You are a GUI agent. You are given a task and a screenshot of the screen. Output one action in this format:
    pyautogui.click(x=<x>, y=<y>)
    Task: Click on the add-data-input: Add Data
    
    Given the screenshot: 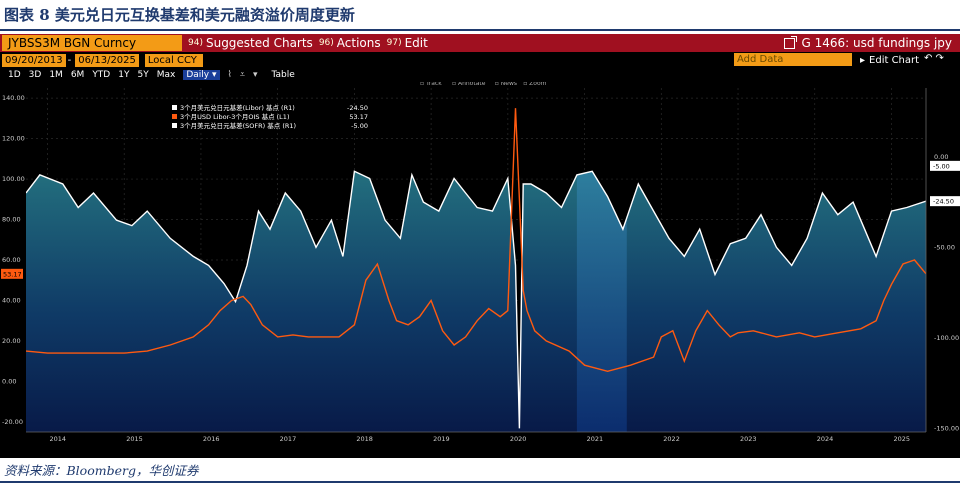 What is the action you would take?
    pyautogui.click(x=793, y=59)
    